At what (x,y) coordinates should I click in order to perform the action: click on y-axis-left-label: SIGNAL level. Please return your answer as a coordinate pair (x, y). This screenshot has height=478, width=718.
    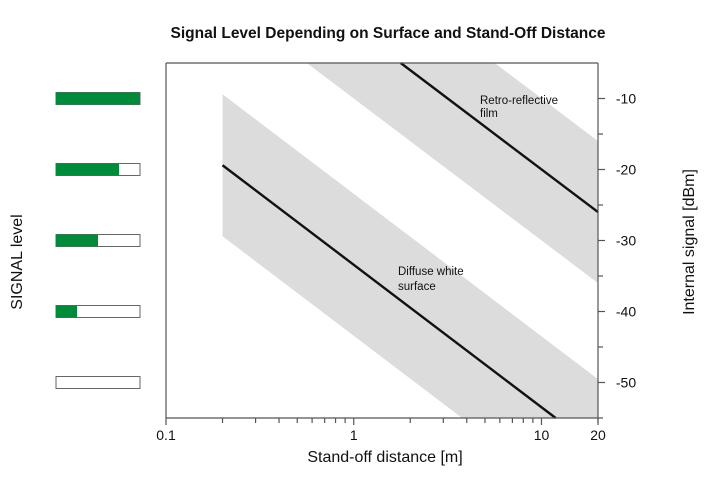
    Looking at the image, I should click on (17, 261).